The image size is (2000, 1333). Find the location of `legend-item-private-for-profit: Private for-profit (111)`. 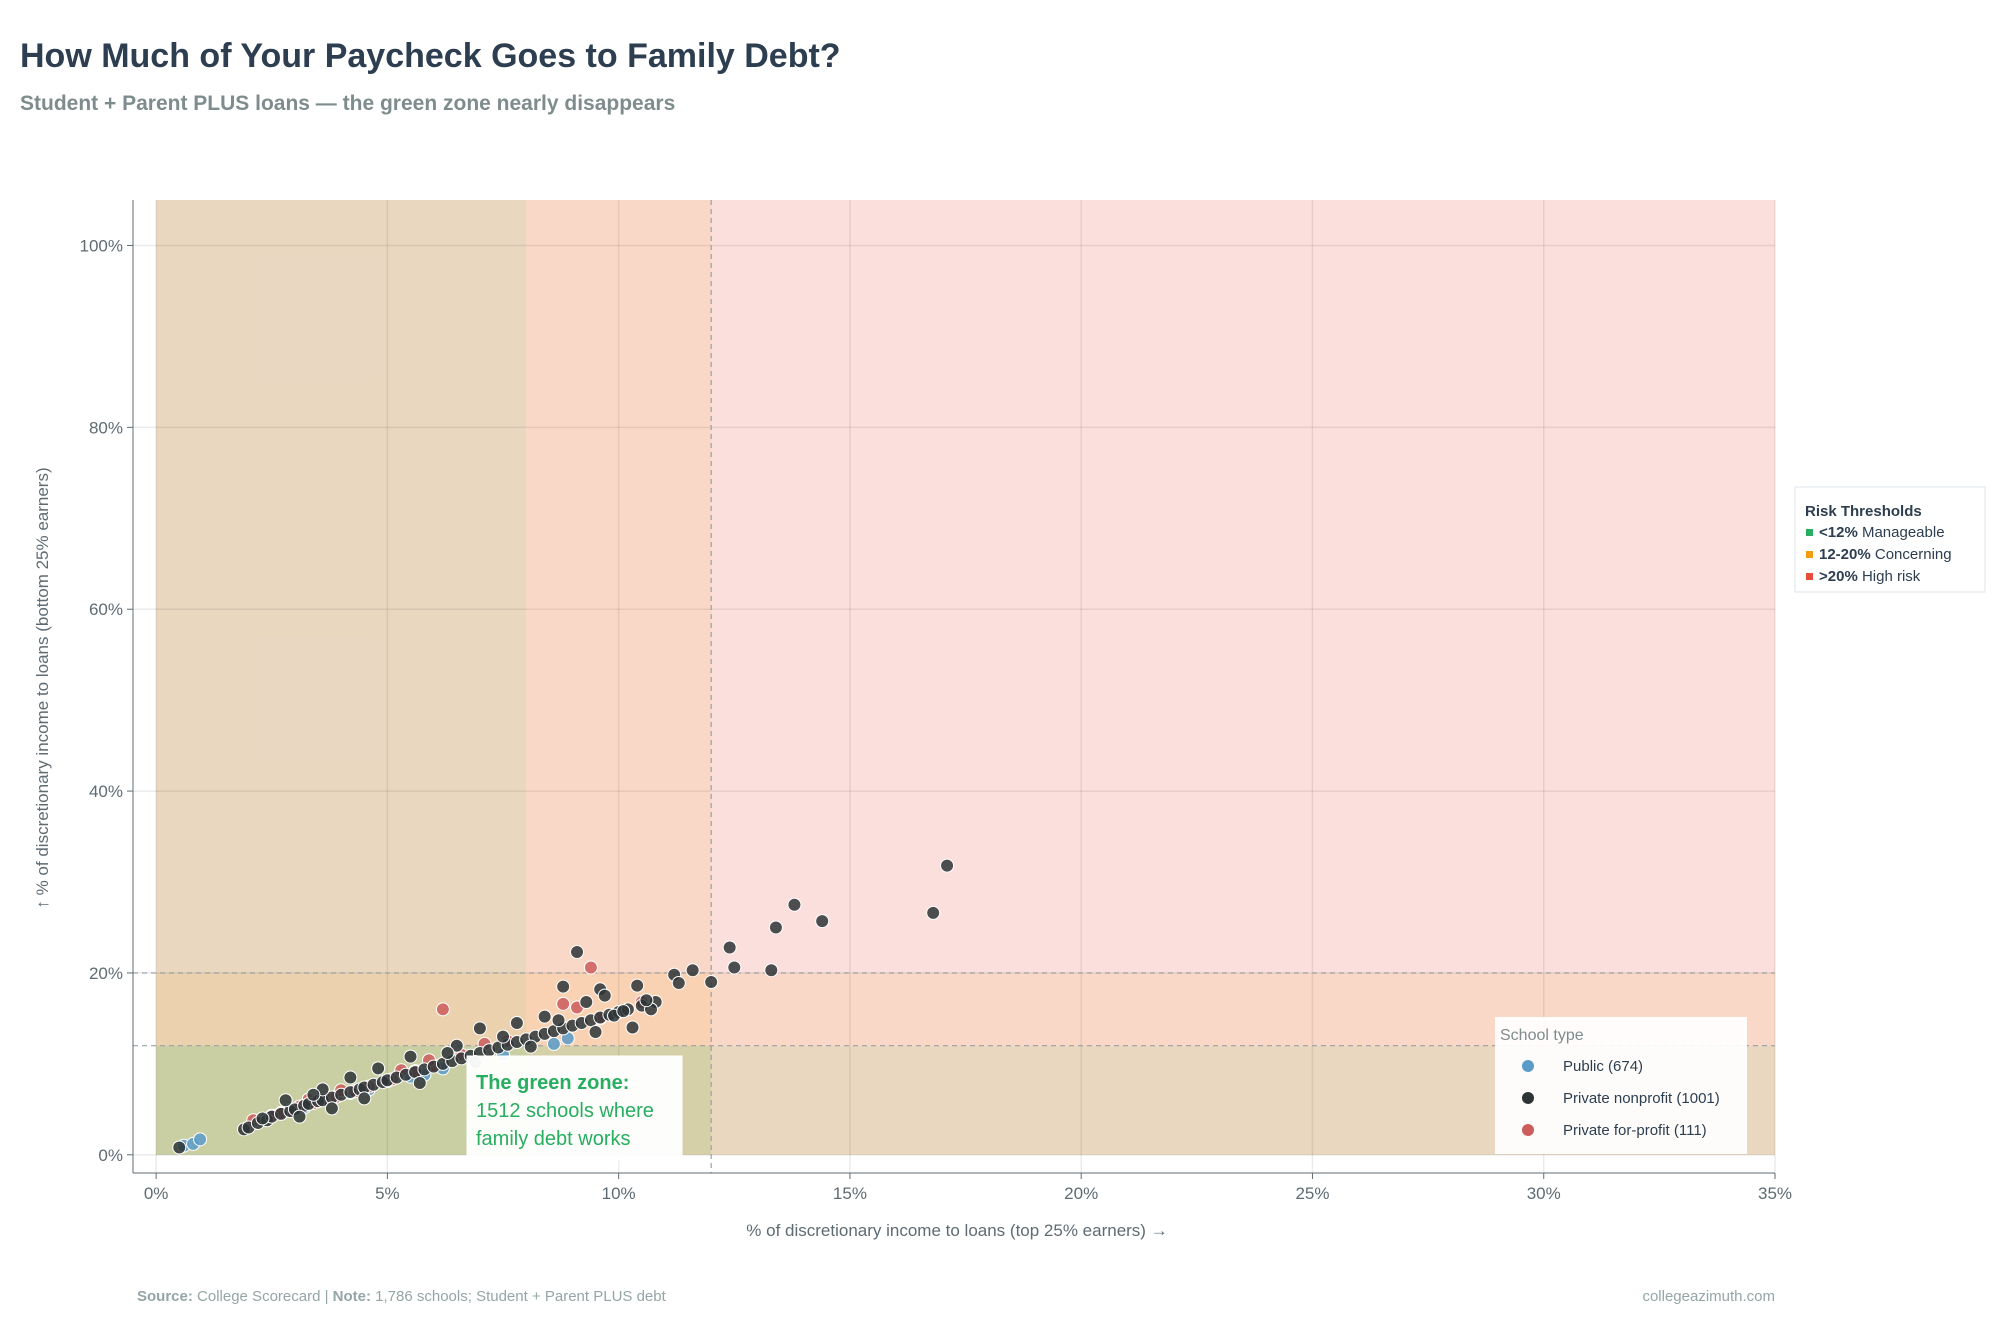

legend-item-private-for-profit: Private for-profit (111) is located at coordinates (1614, 1130).